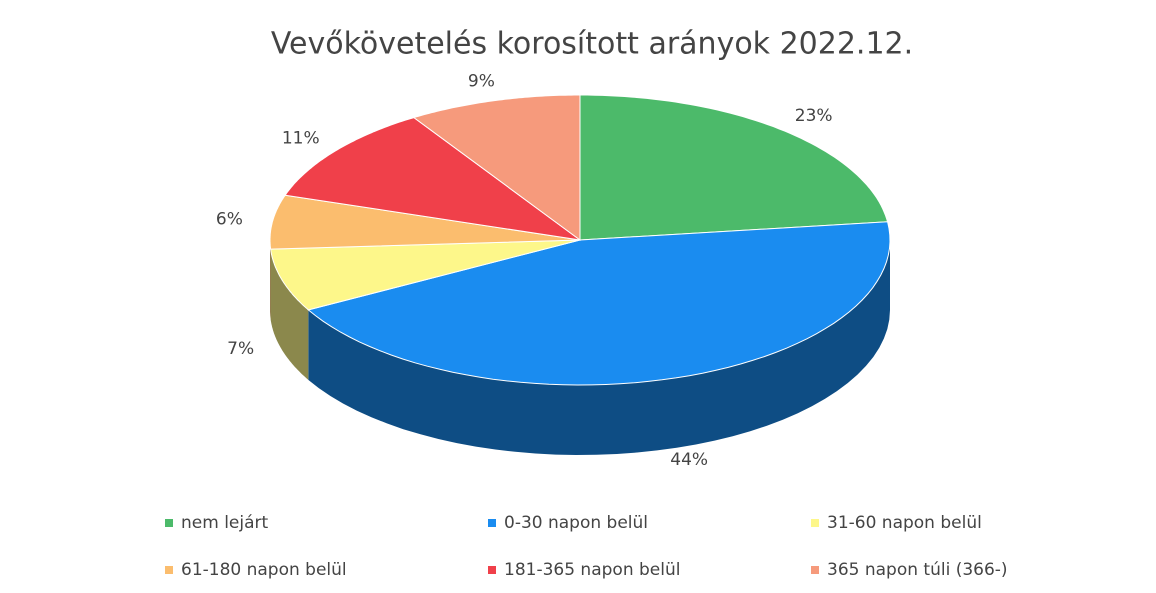 This screenshot has height=593, width=1156. Describe the element at coordinates (904, 523) in the screenshot. I see `legend-label: 31-60 napon belül` at that location.